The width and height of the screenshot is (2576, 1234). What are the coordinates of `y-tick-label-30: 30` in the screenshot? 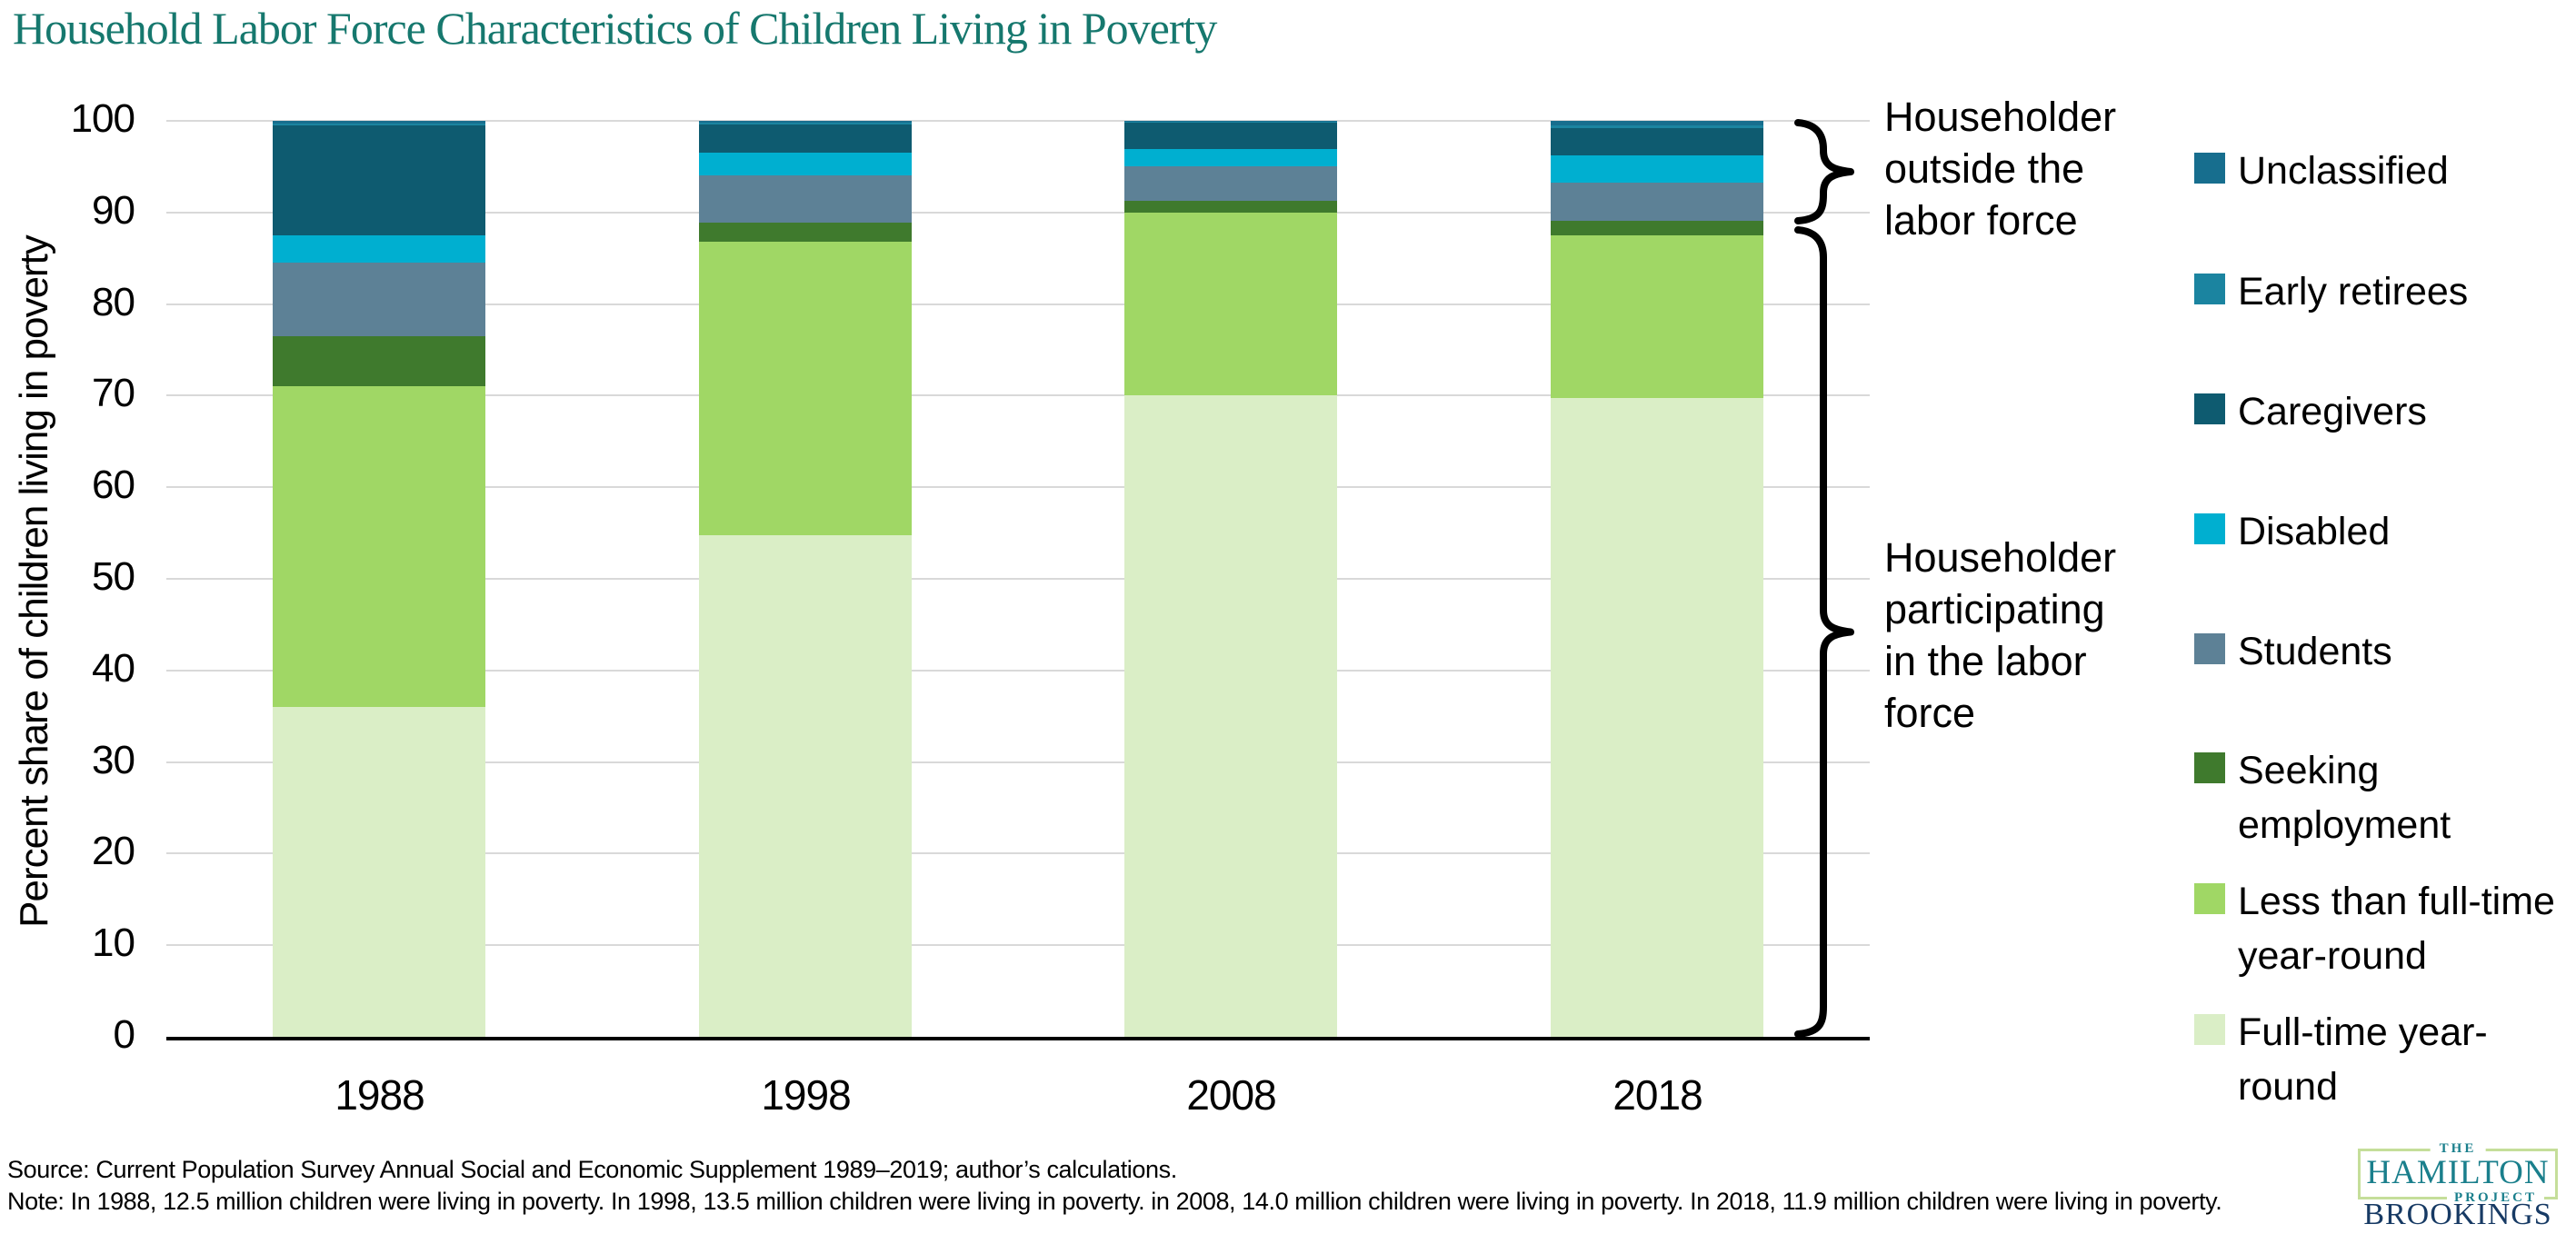 It's located at (113, 759).